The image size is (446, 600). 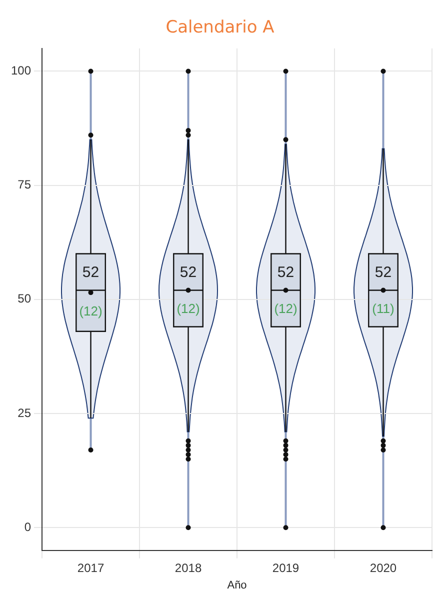 What do you see at coordinates (90, 567) in the screenshot?
I see `x-tick-label: 2017` at bounding box center [90, 567].